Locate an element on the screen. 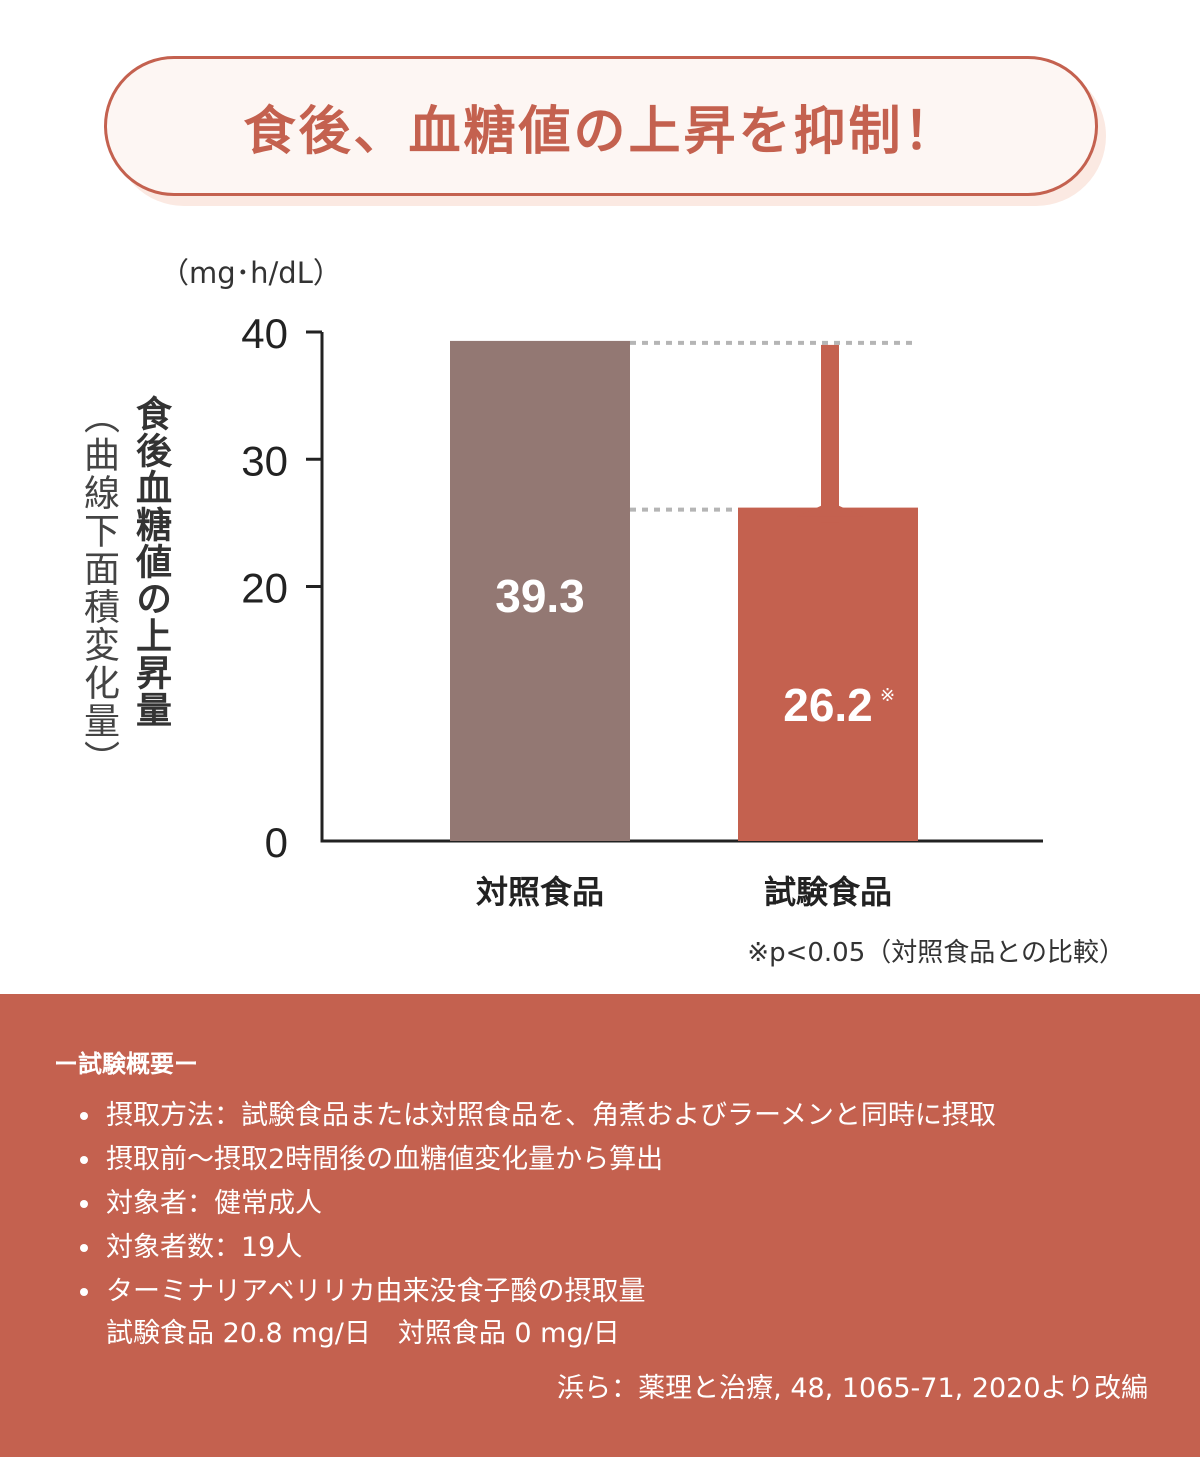  significance-note: ※p<0.05（対照食品との比較） is located at coordinates (936, 953).